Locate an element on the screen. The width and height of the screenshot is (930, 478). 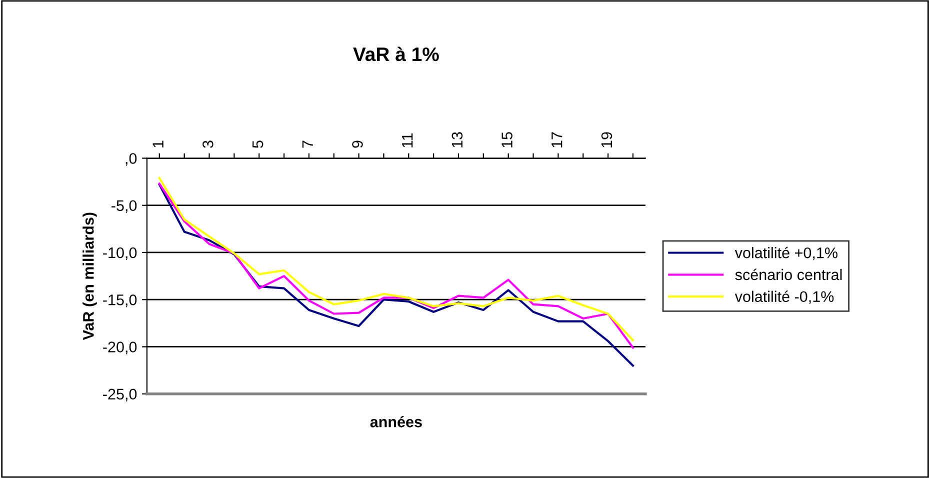
y-tick-label: -15,0 is located at coordinates (120, 301).